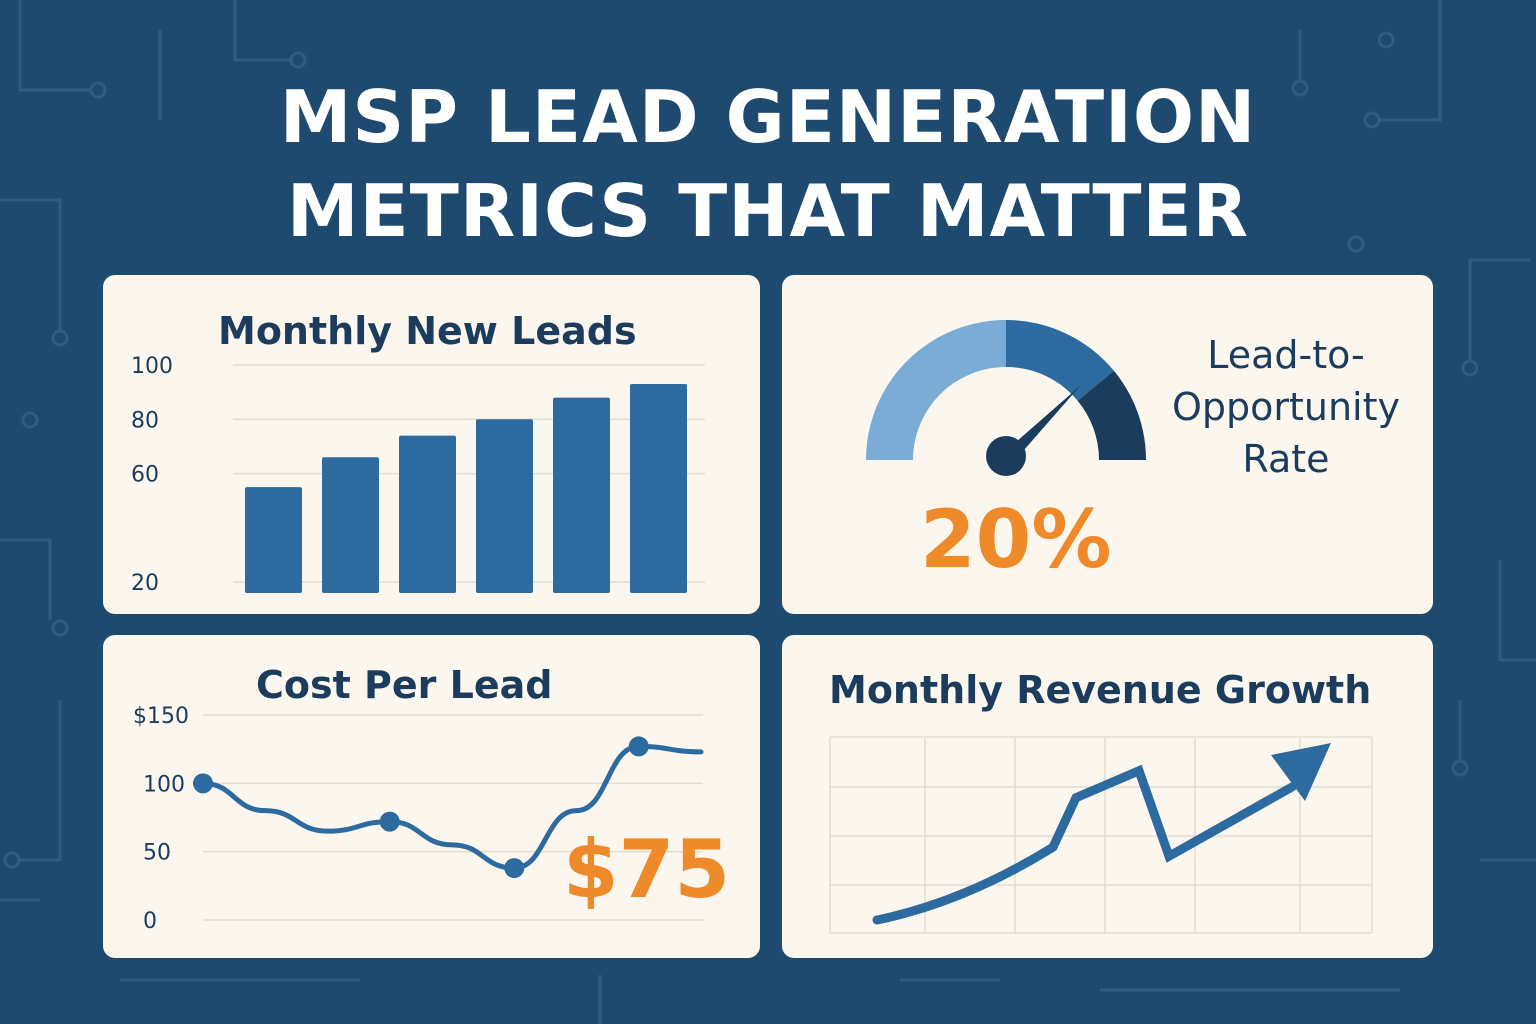 This screenshot has height=1024, width=1536. What do you see at coordinates (768, 117) in the screenshot?
I see `title-line-1: MSP LEAD GENERATION` at bounding box center [768, 117].